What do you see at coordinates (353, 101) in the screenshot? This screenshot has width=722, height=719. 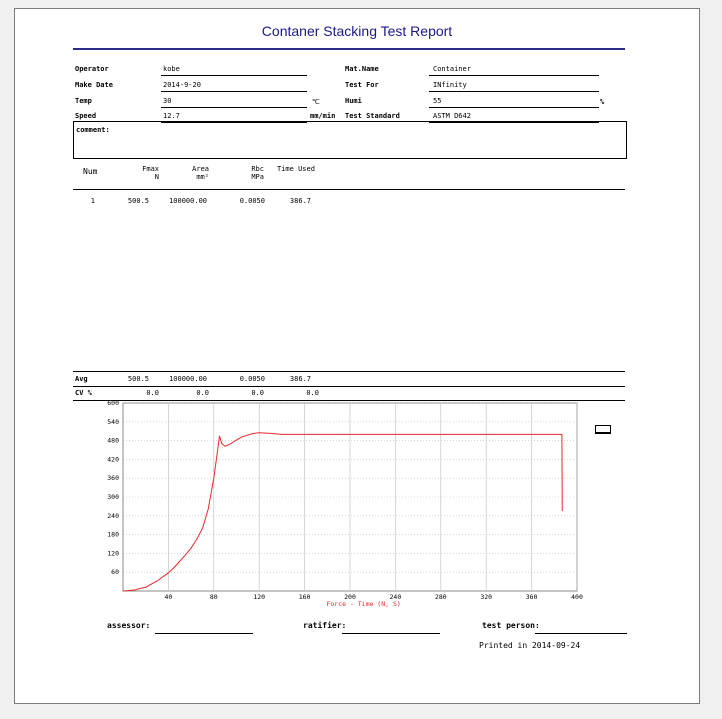 I see `humi-label: Humi` at bounding box center [353, 101].